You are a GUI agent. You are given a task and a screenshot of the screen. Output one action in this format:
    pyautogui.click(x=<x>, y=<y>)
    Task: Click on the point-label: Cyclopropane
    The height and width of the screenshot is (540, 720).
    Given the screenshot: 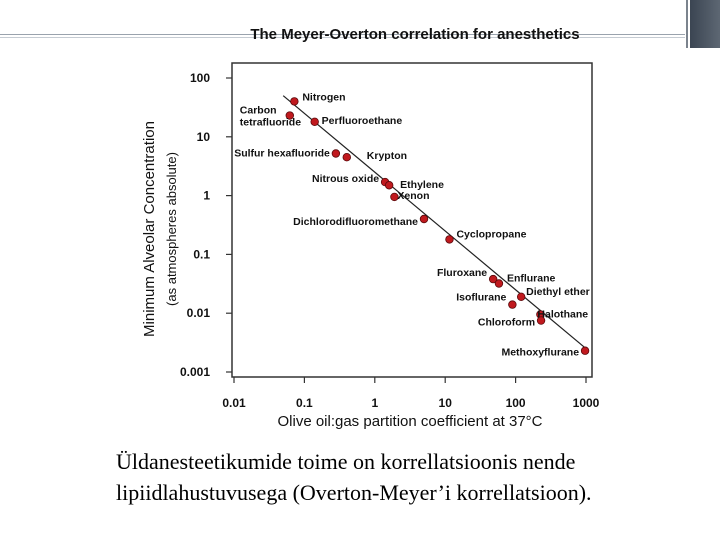 What is the action you would take?
    pyautogui.click(x=491, y=234)
    